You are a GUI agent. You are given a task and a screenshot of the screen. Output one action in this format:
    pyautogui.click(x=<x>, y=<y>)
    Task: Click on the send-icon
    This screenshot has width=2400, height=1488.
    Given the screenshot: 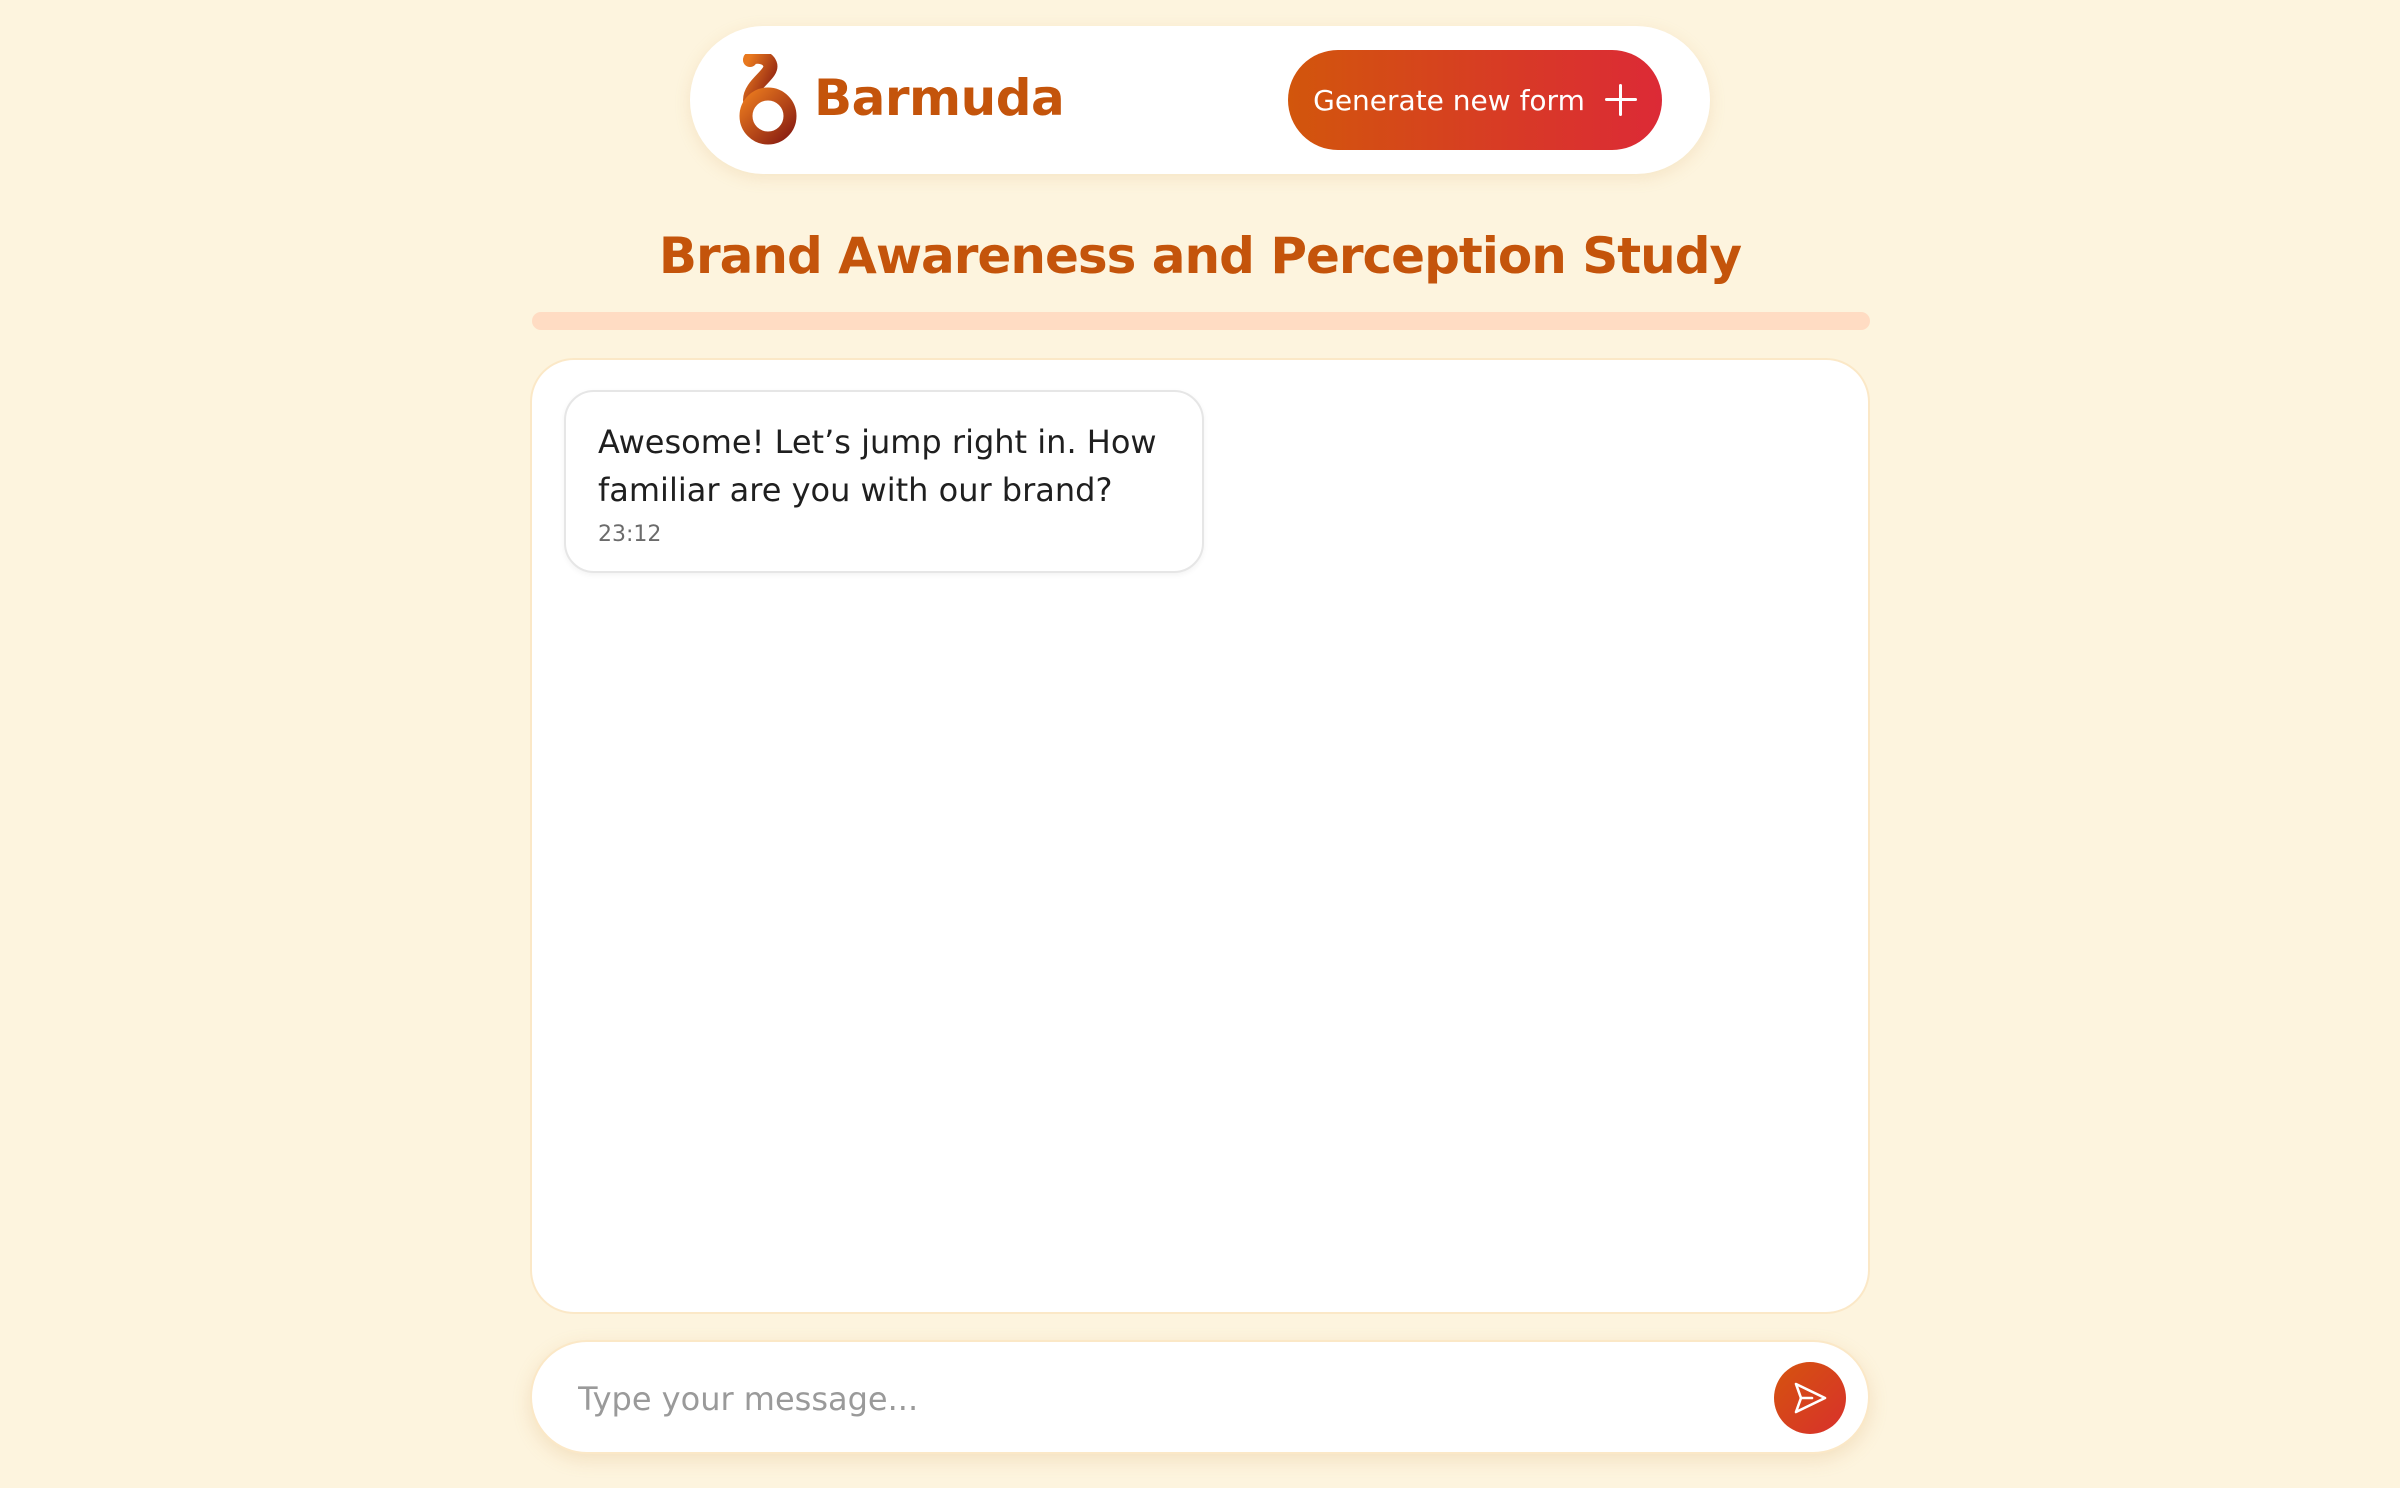 What is the action you would take?
    pyautogui.click(x=1810, y=1398)
    